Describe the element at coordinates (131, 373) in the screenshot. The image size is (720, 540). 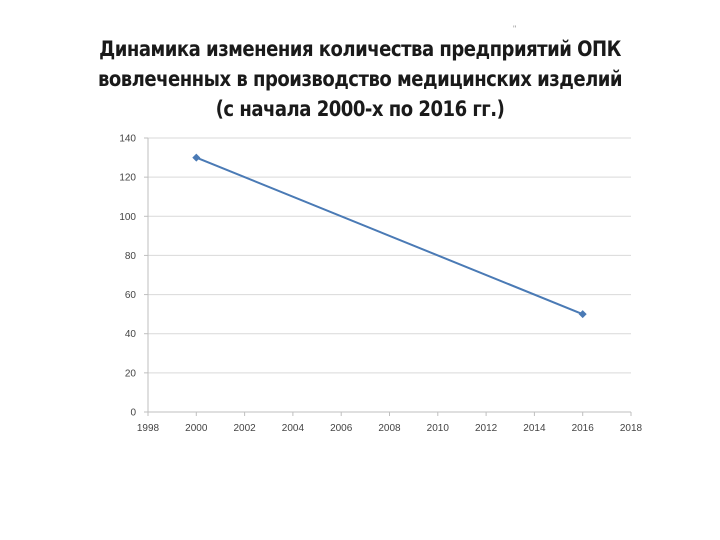
I see `y-tick-label: 20` at that location.